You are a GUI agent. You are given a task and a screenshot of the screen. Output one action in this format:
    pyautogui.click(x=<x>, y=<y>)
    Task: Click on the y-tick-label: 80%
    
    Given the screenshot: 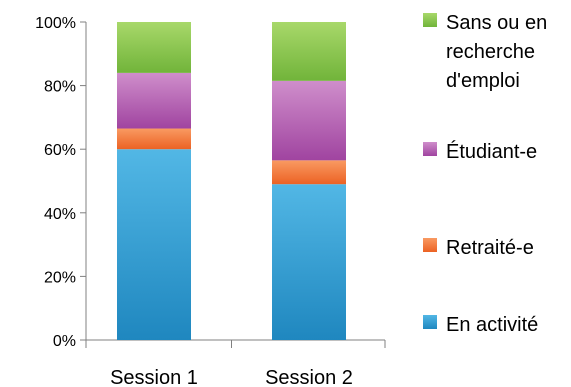 What is the action you would take?
    pyautogui.click(x=60, y=87)
    